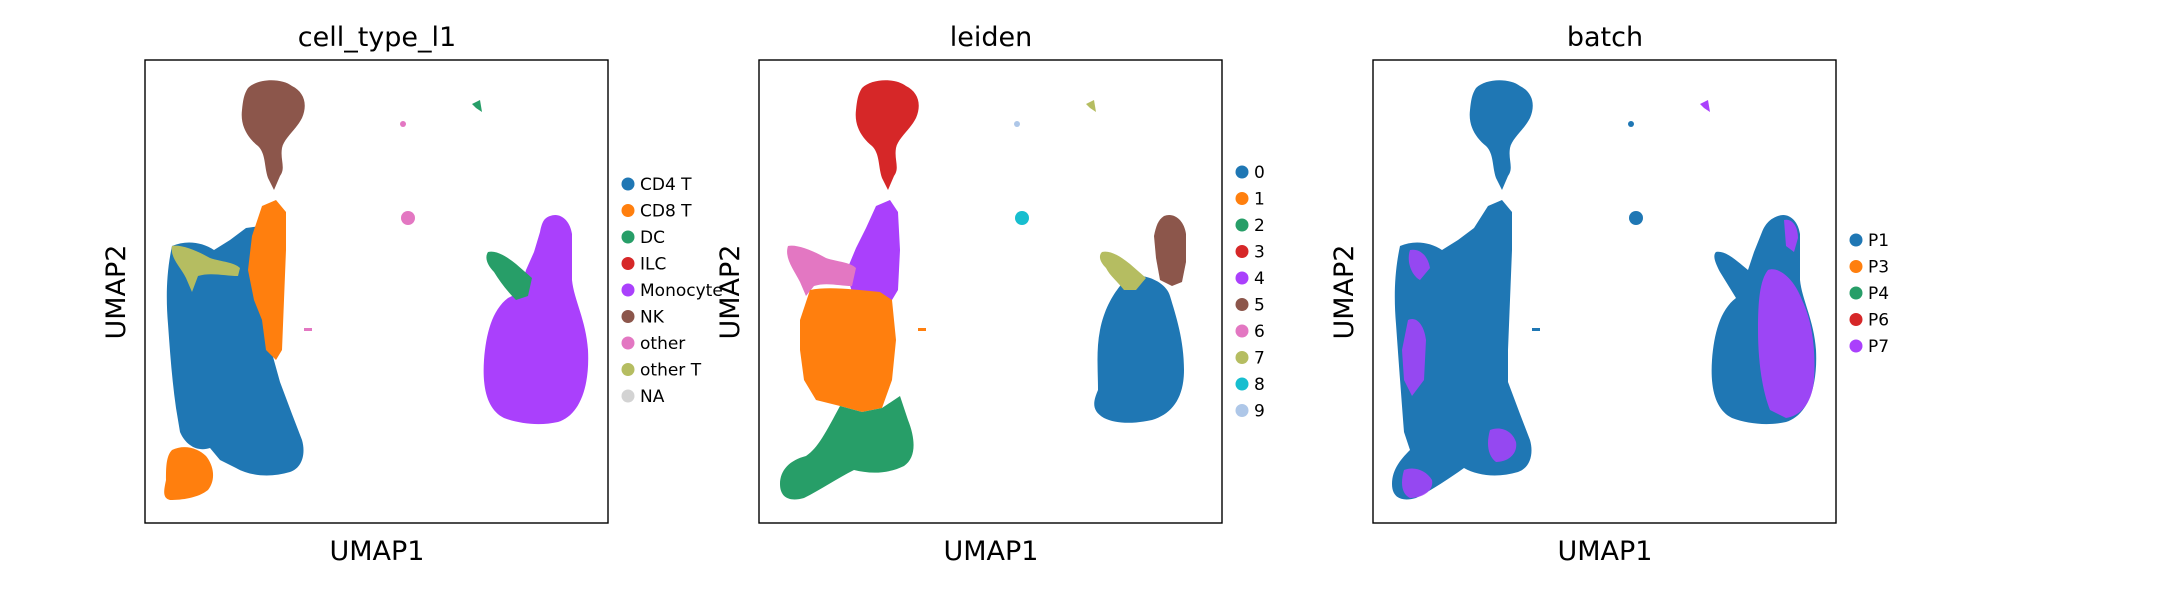  I want to click on legend: 0 1 2 3 4 5 6 7 8 9, so click(1250, 292).